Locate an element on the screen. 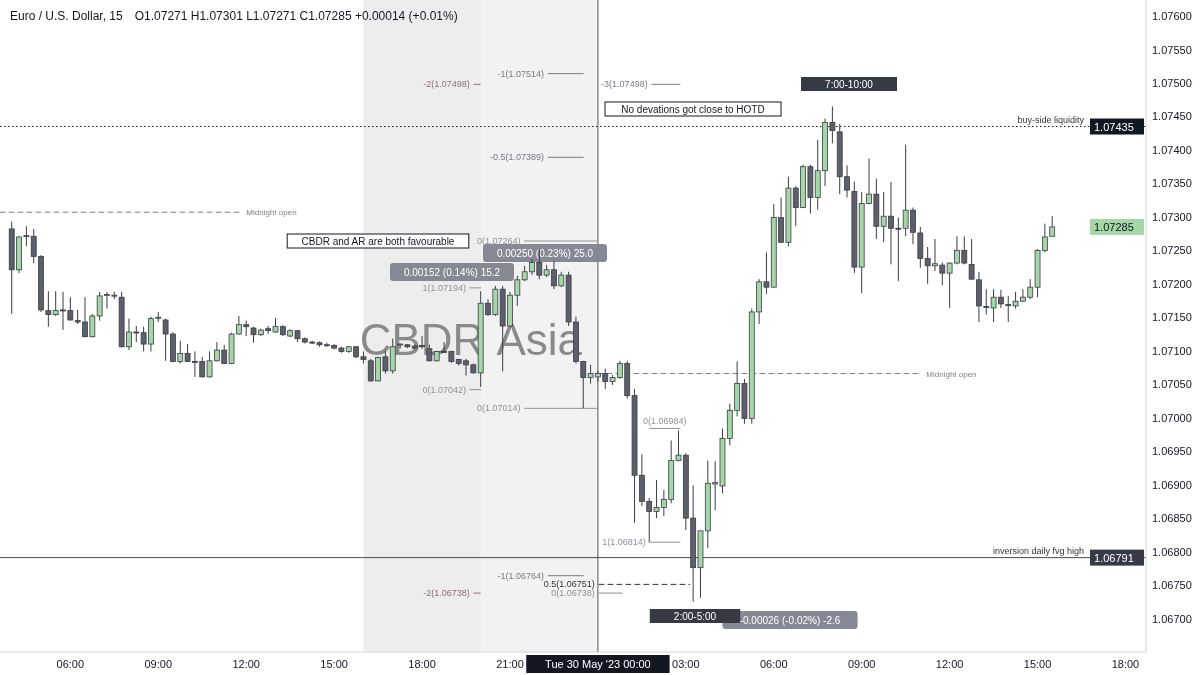  y-tick-label: 1.07150 is located at coordinates (1172, 317).